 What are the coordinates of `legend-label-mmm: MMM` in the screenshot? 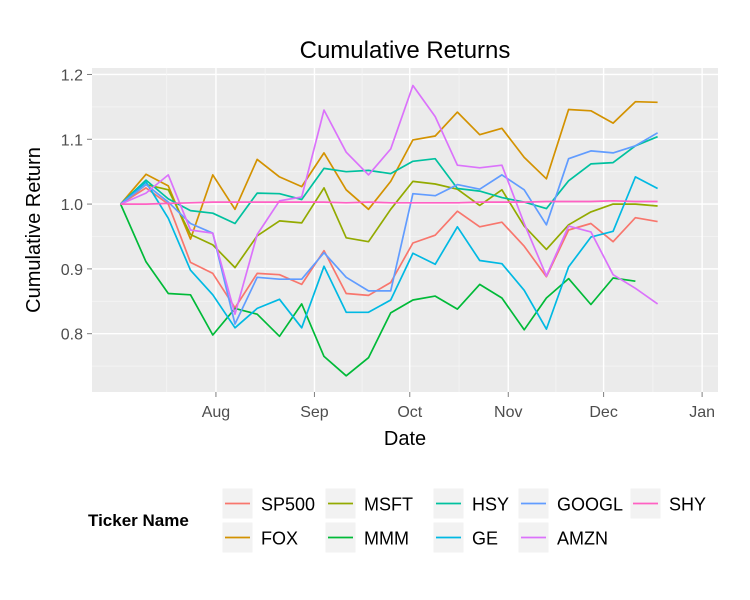 It's located at (386, 539).